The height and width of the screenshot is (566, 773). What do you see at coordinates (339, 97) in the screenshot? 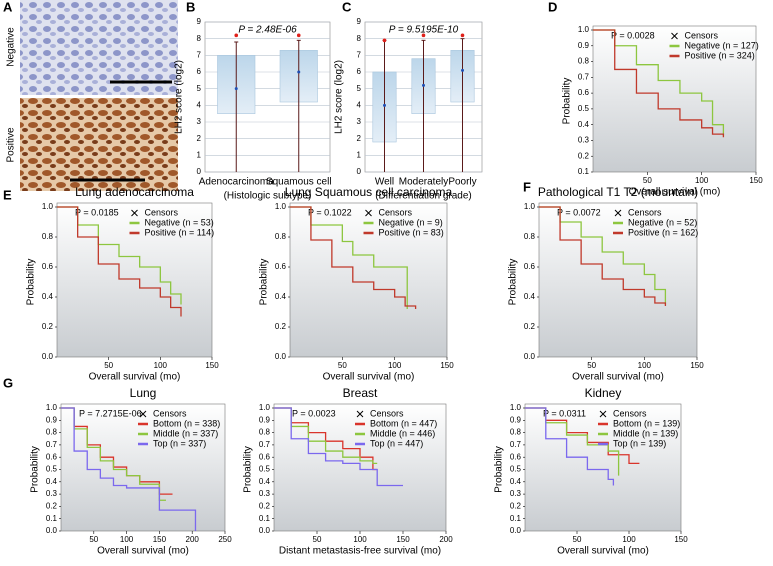
I see `y-axis-label: LH2 score (log2)` at bounding box center [339, 97].